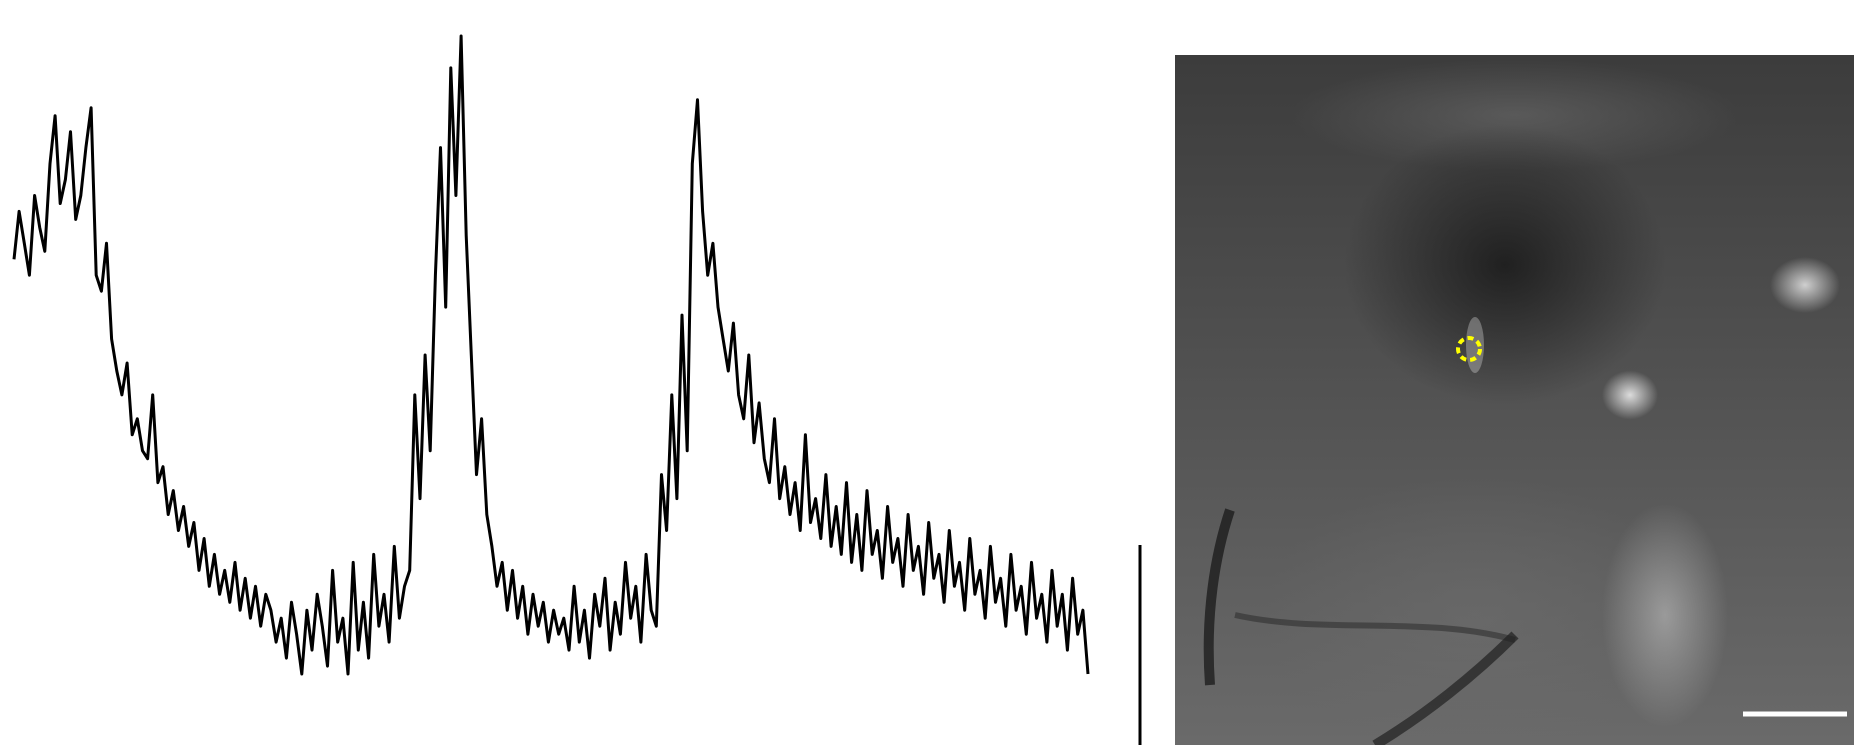 This screenshot has height=745, width=1854. Describe the element at coordinates (1469, 349) in the screenshot. I see `roi-marker` at that location.